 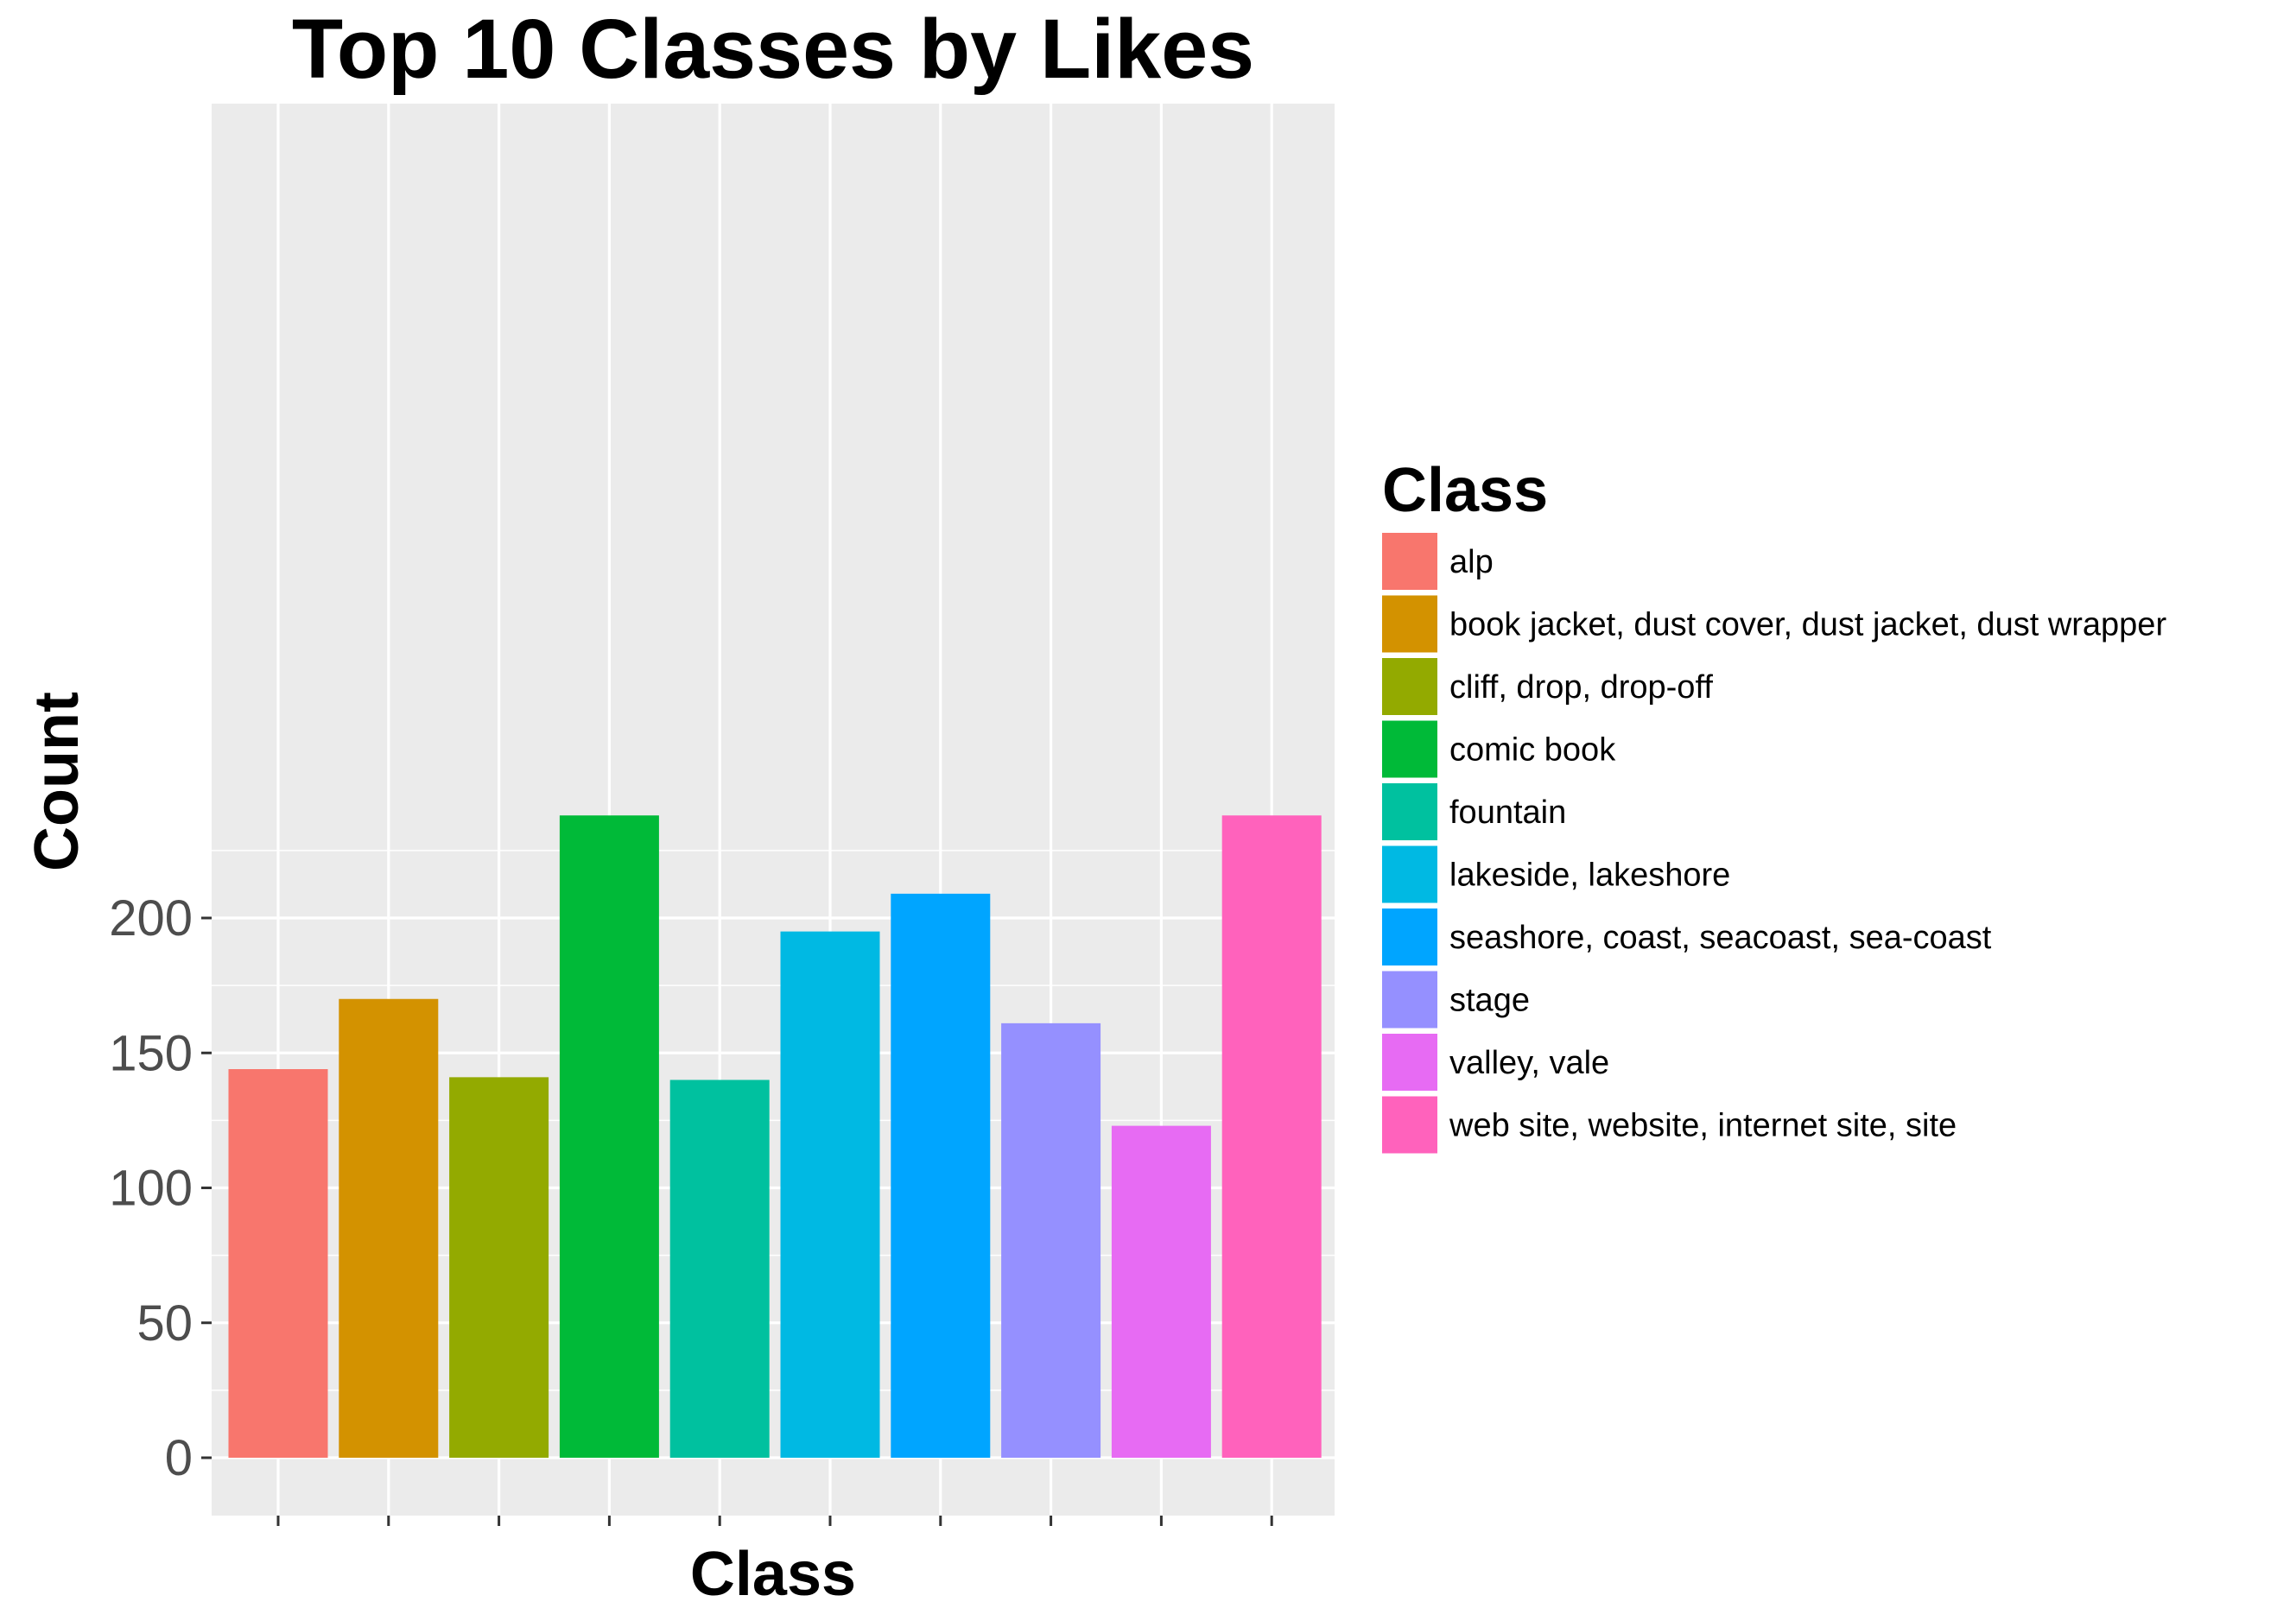 What do you see at coordinates (1529, 1063) in the screenshot?
I see `legend-label-9: valley, vale` at bounding box center [1529, 1063].